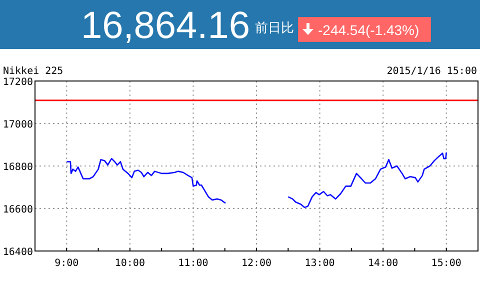  What do you see at coordinates (17, 82) in the screenshot?
I see `y-tick-label: 17200` at bounding box center [17, 82].